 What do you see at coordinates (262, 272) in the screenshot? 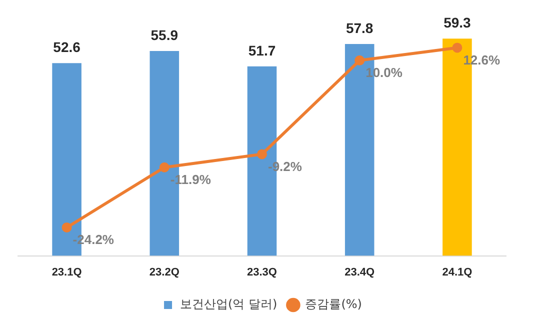
I see `x-tick-label: 23.3Q` at bounding box center [262, 272].